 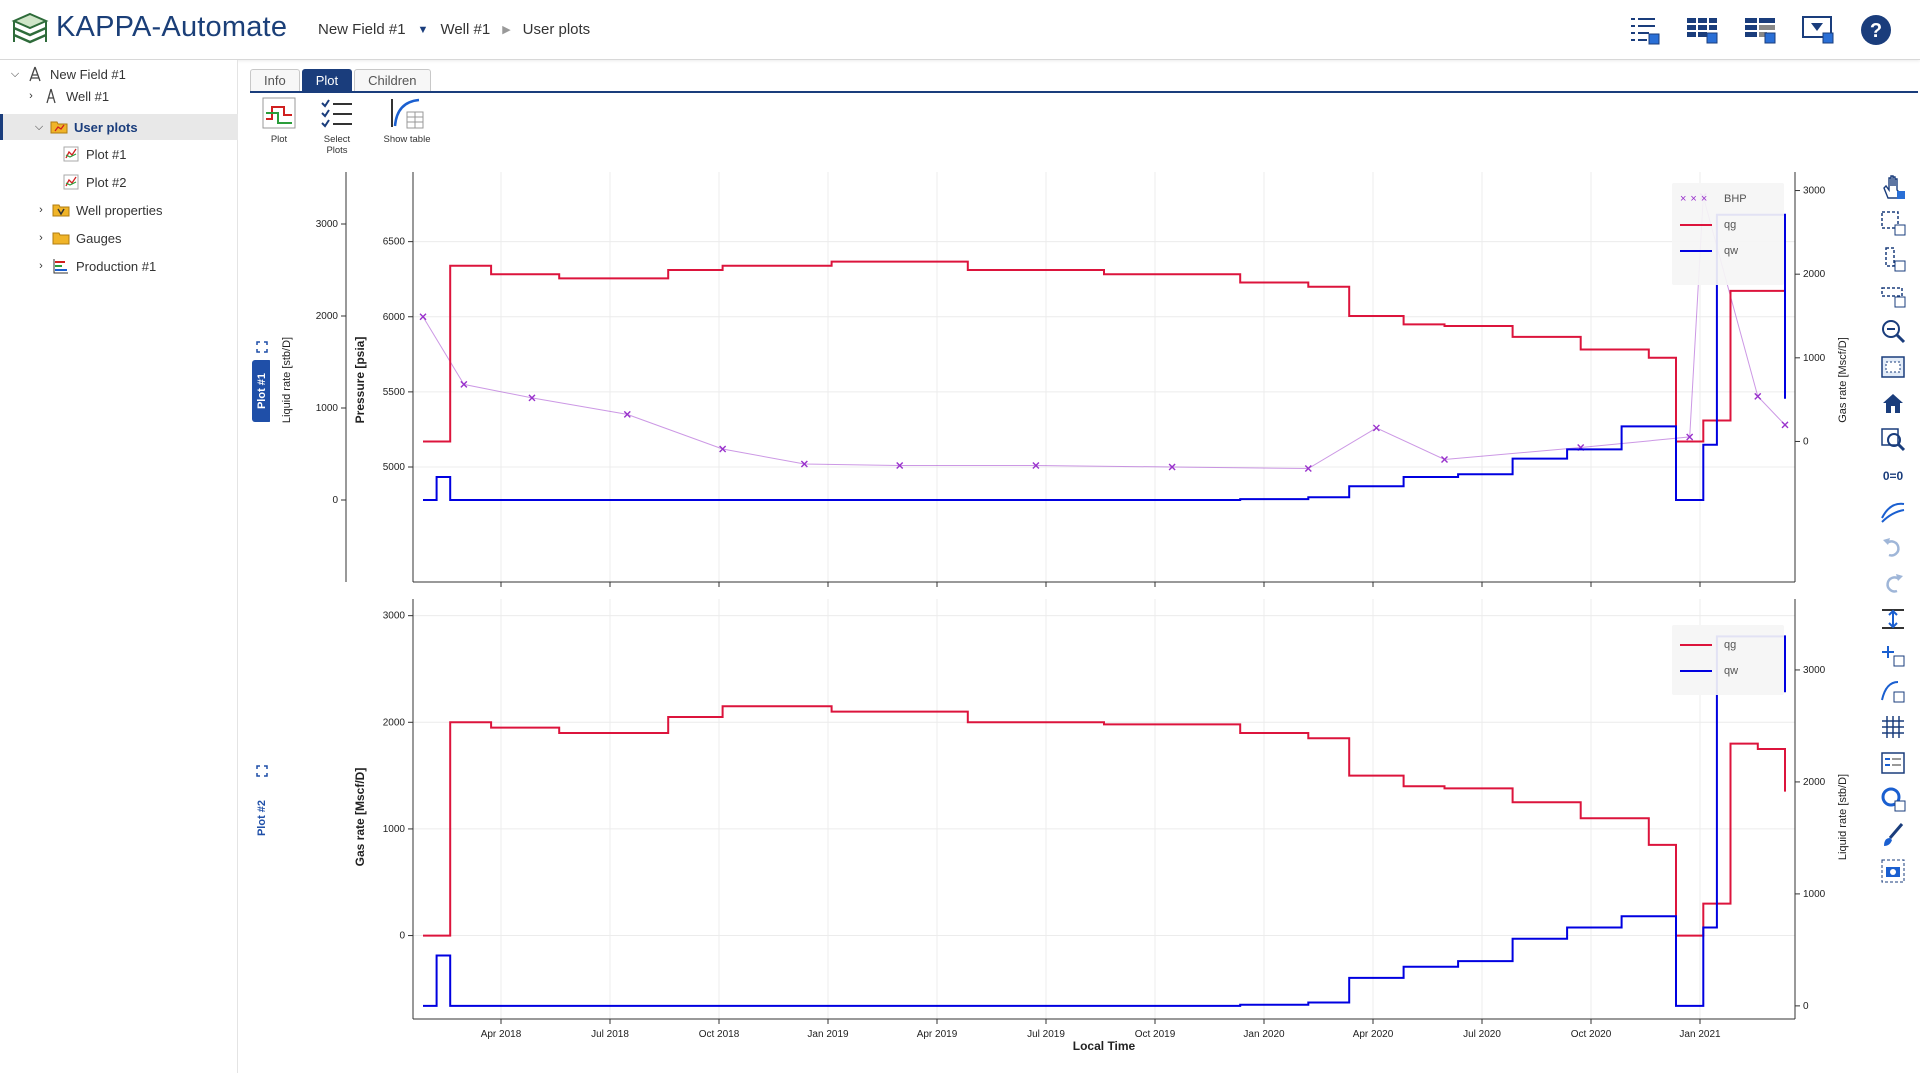 I want to click on legend-label: qw, so click(x=1731, y=251).